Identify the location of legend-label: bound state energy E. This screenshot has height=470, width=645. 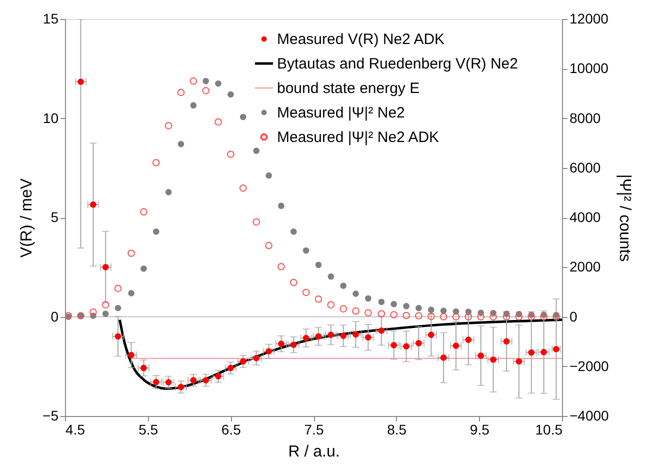
(348, 88).